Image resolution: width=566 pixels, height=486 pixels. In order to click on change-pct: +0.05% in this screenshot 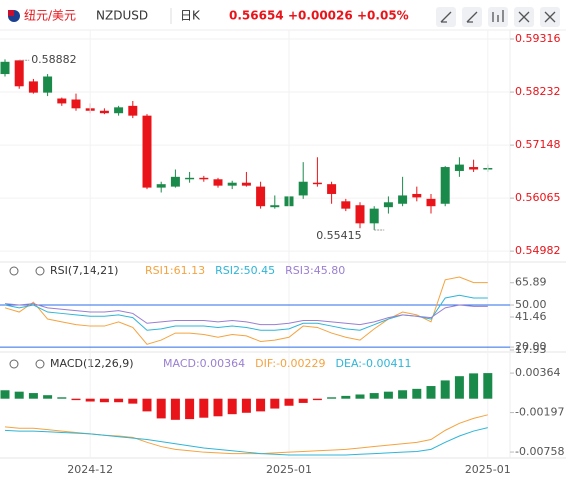, I will do `click(383, 16)`.